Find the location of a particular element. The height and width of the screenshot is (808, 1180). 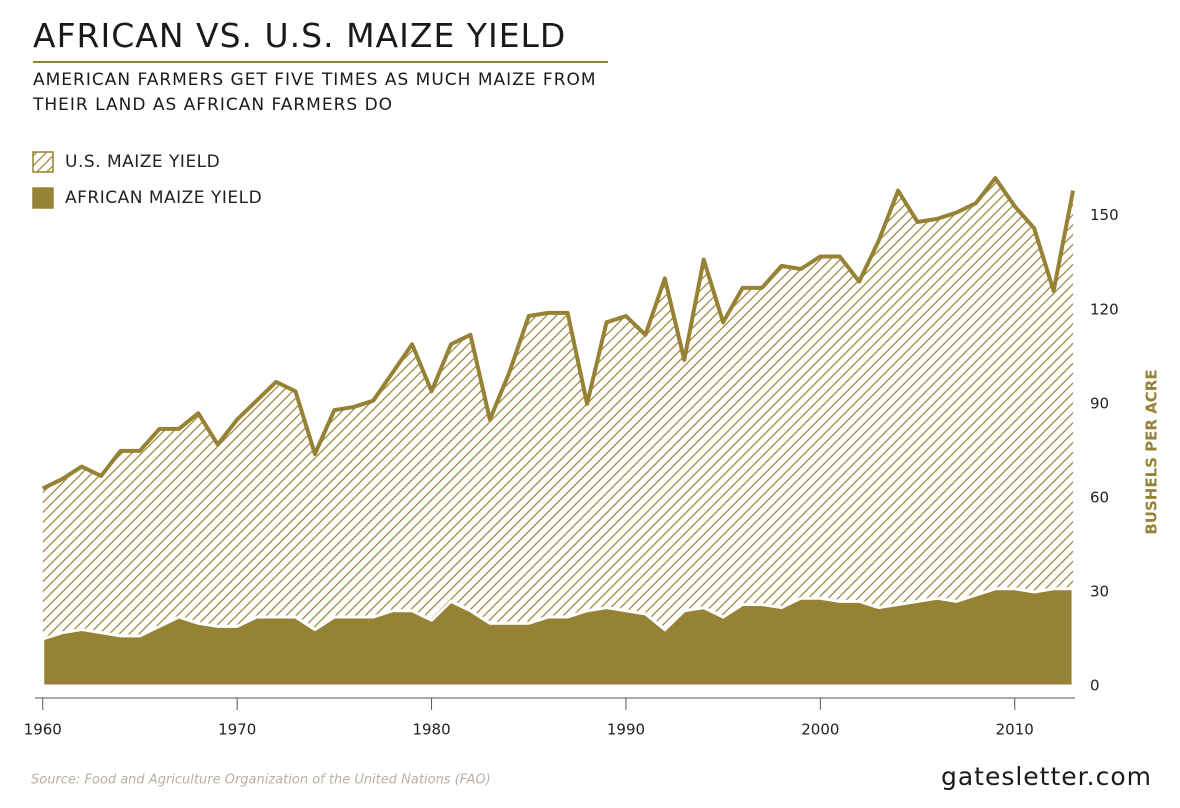

legend-label: AFRICAN MAIZE YIELD is located at coordinates (163, 198).